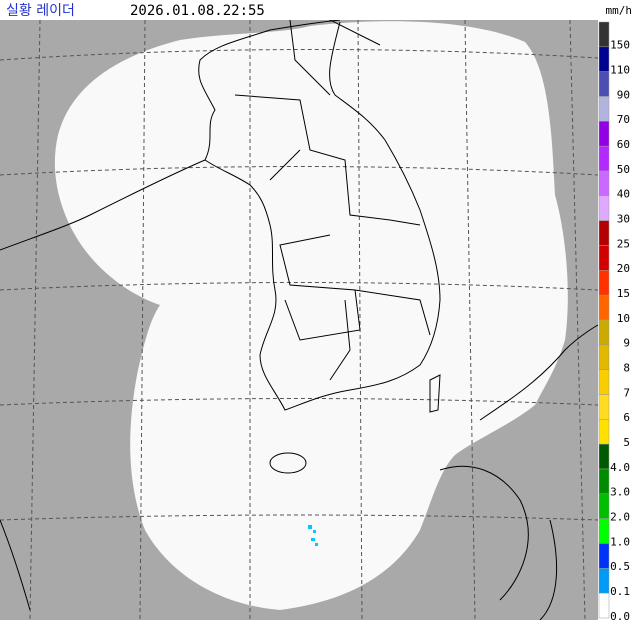  I want to click on legend-label: 0.1, so click(620, 591).